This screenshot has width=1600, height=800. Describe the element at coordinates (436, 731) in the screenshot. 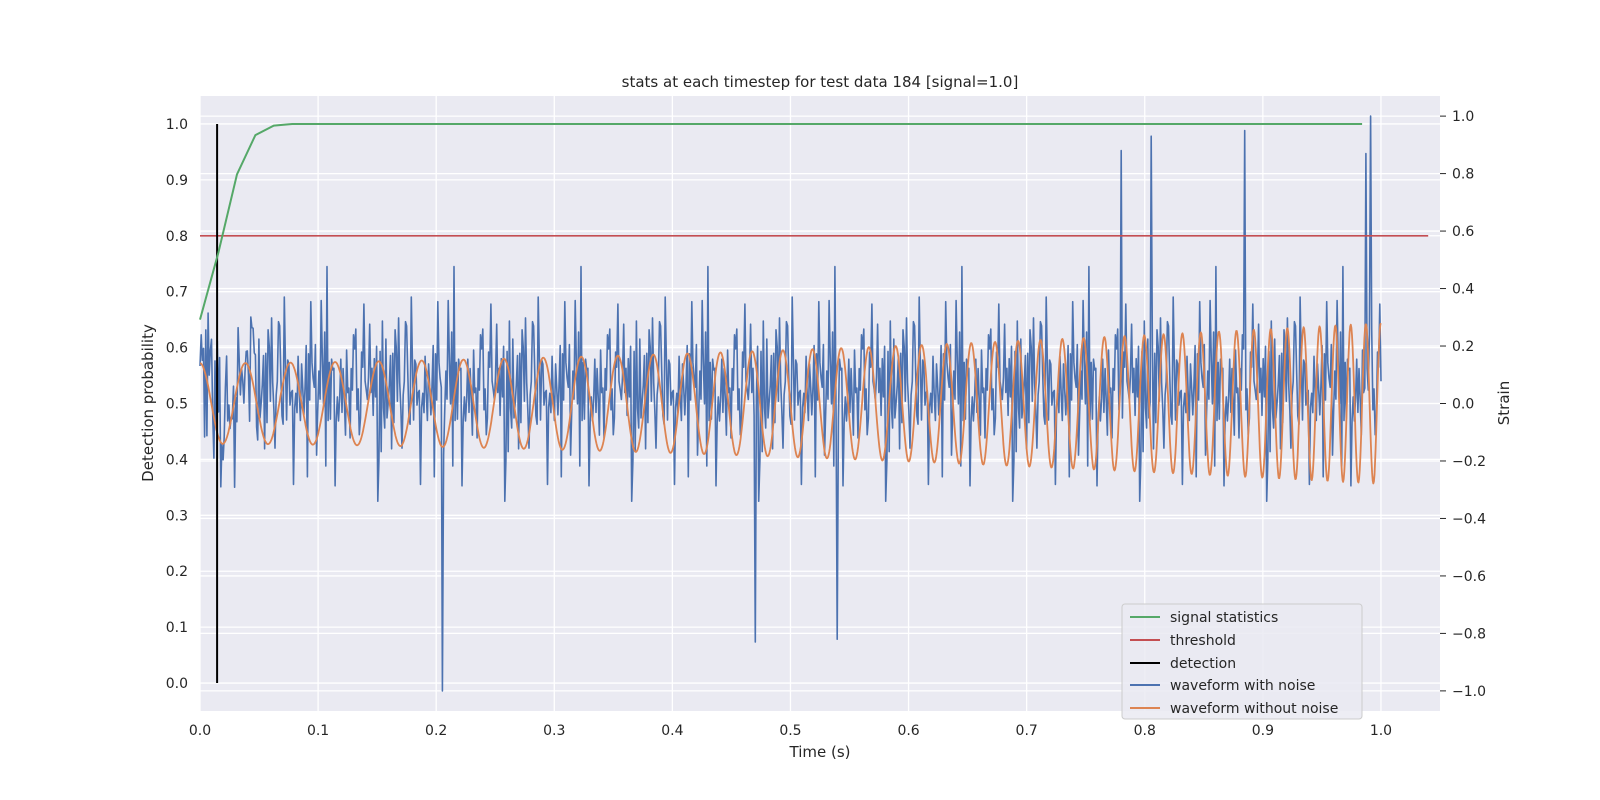

I see `x-tick-label: 0.2` at that location.